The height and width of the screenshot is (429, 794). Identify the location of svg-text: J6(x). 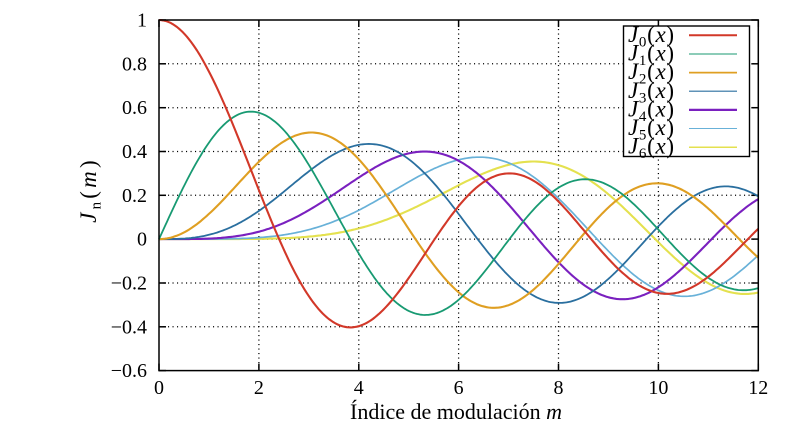
(651, 148).